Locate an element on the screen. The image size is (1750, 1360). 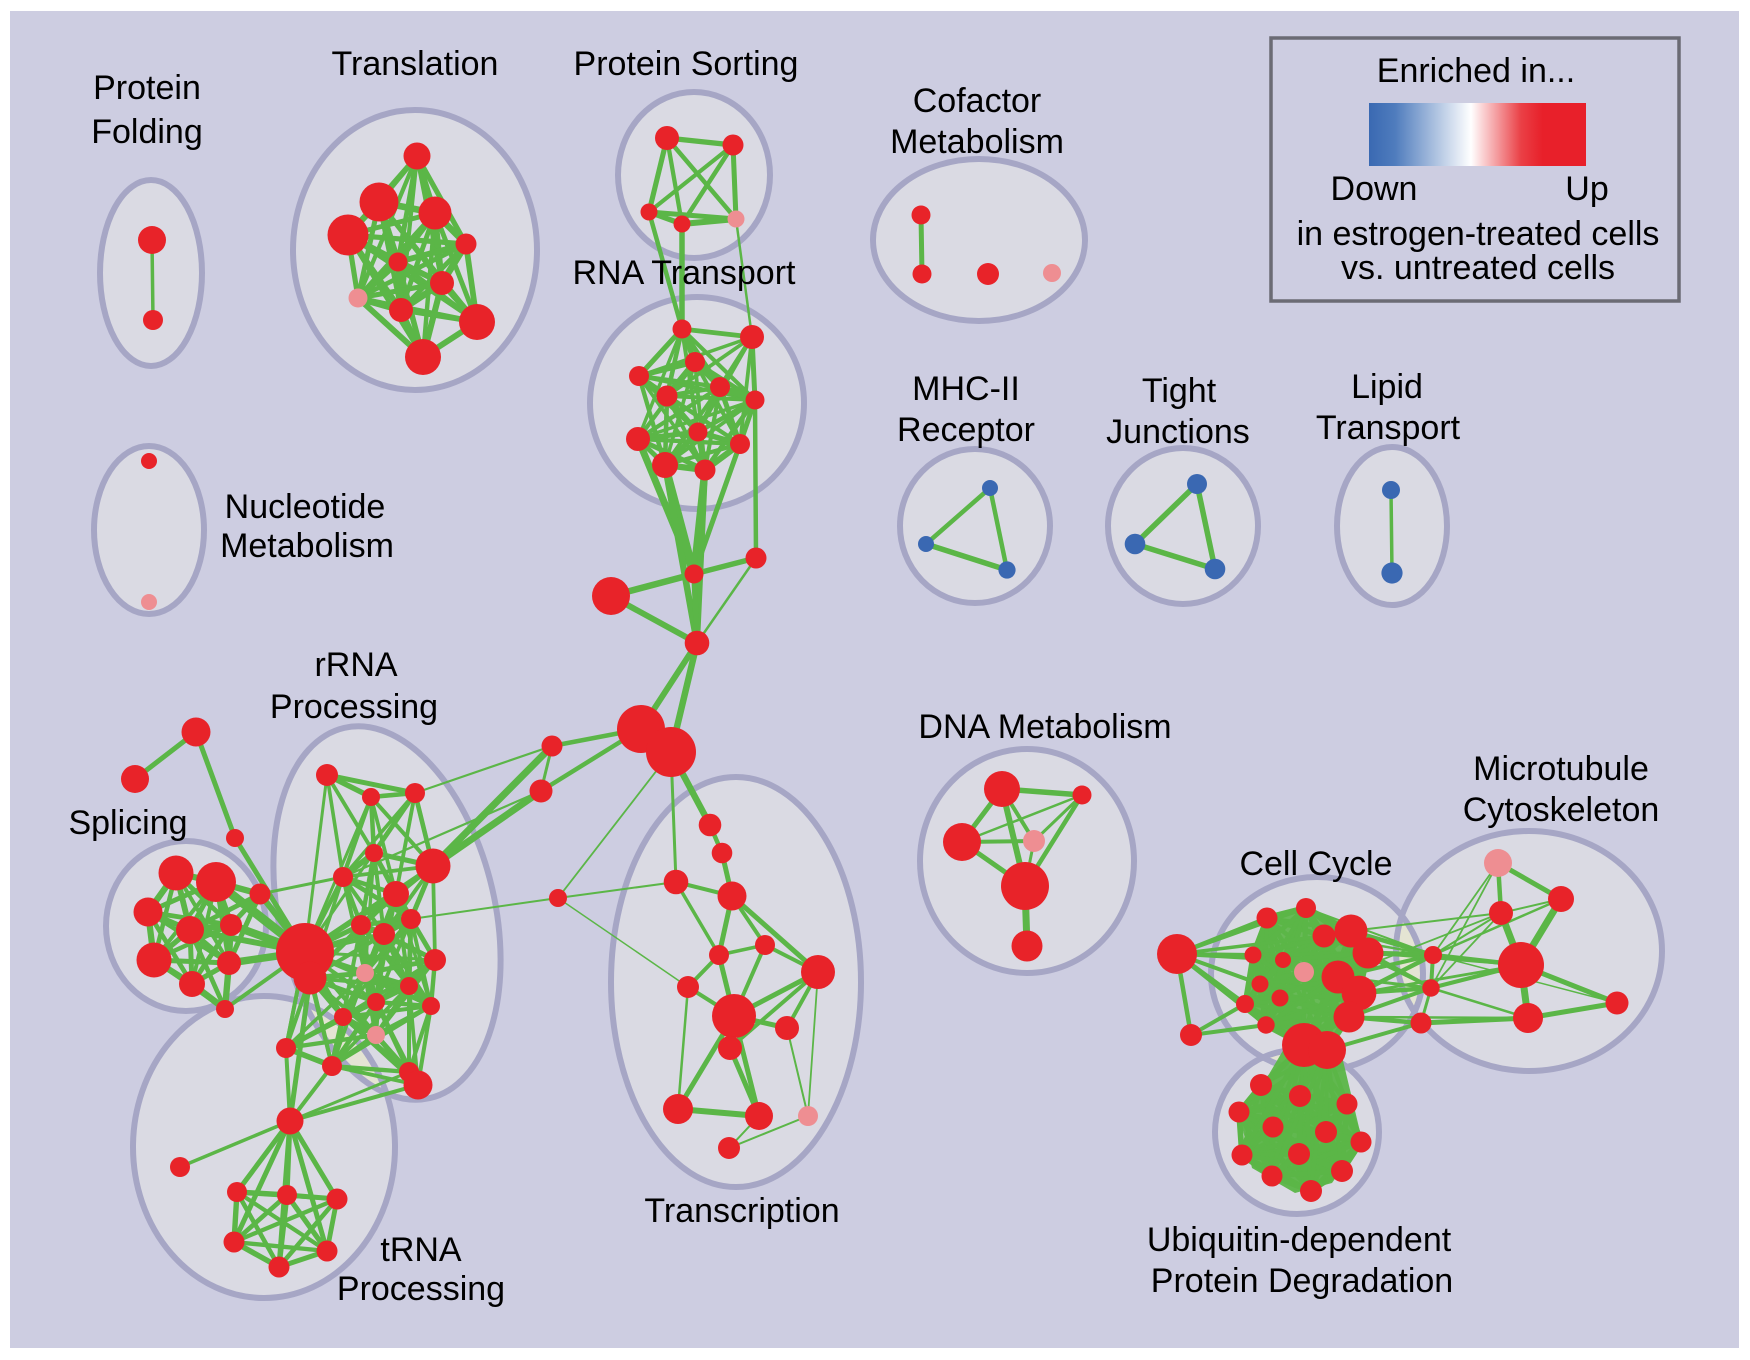
svg-text: Down is located at coordinates (1374, 189).